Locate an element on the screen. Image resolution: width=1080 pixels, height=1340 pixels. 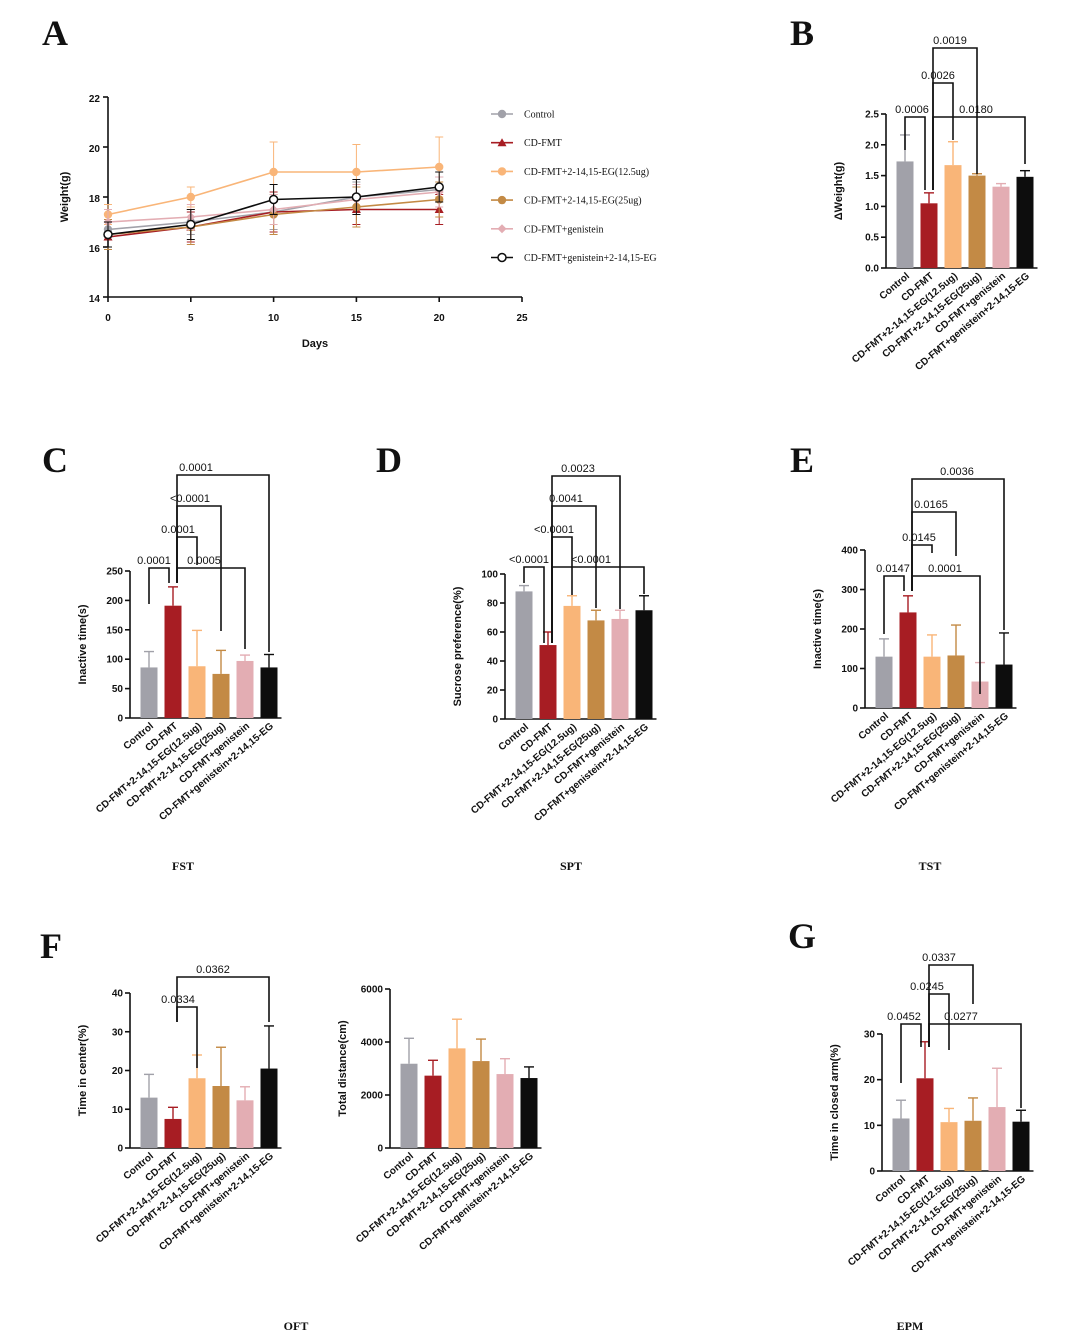
panel-letter-a: A is located at coordinates (55, 33).